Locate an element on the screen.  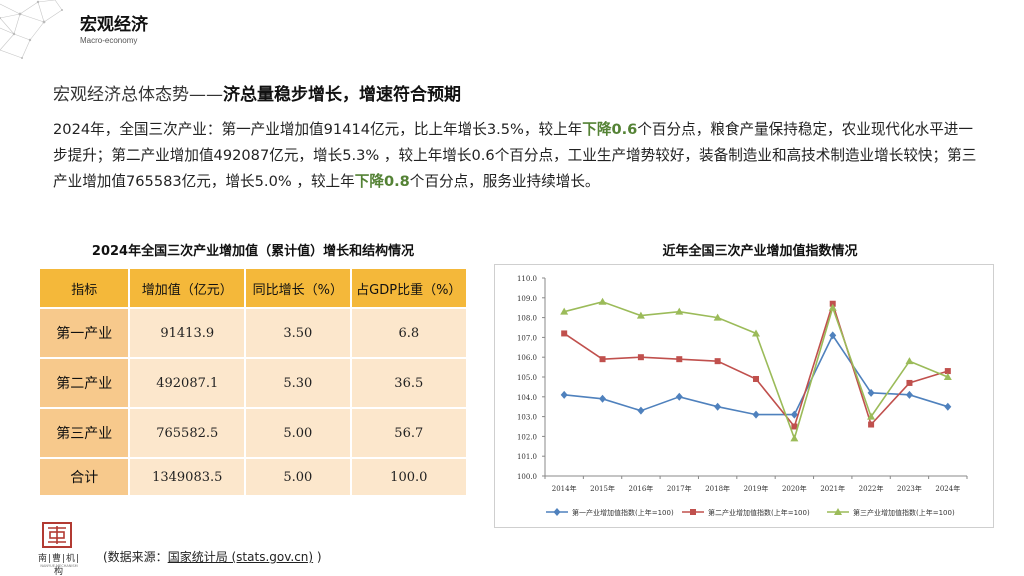
table-total-row: 合计 1349083.5 5.00 100.0 is located at coordinates (253, 477).